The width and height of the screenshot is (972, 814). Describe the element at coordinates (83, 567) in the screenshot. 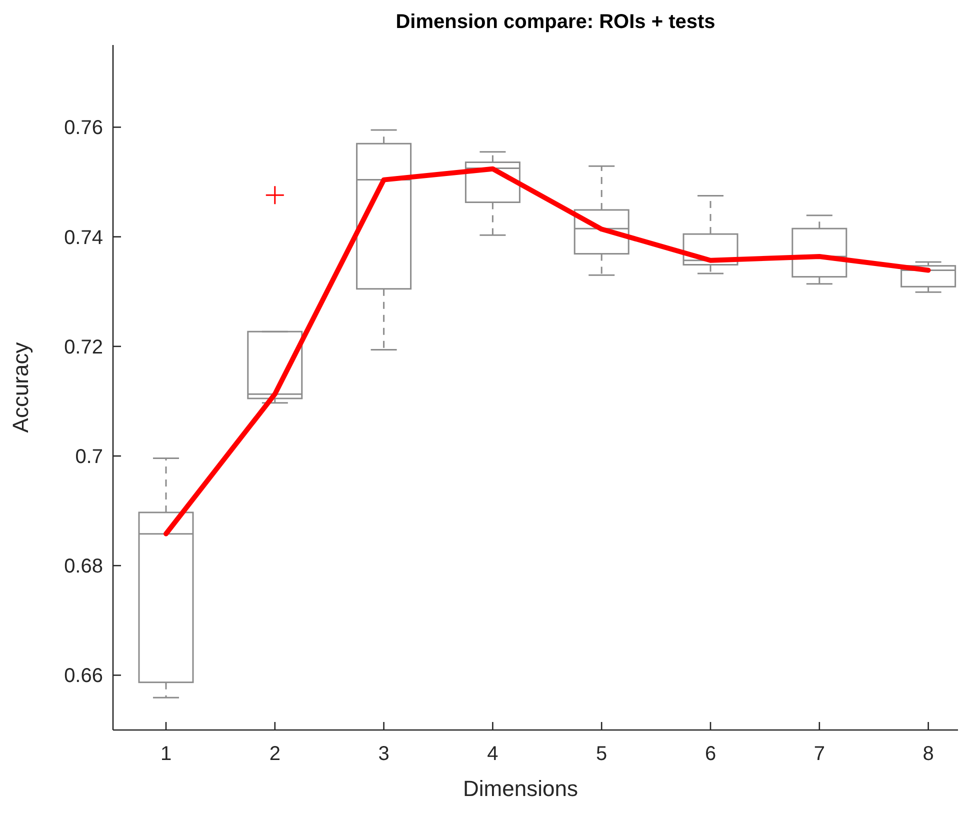

I see `y-tick-label: 0.68` at that location.